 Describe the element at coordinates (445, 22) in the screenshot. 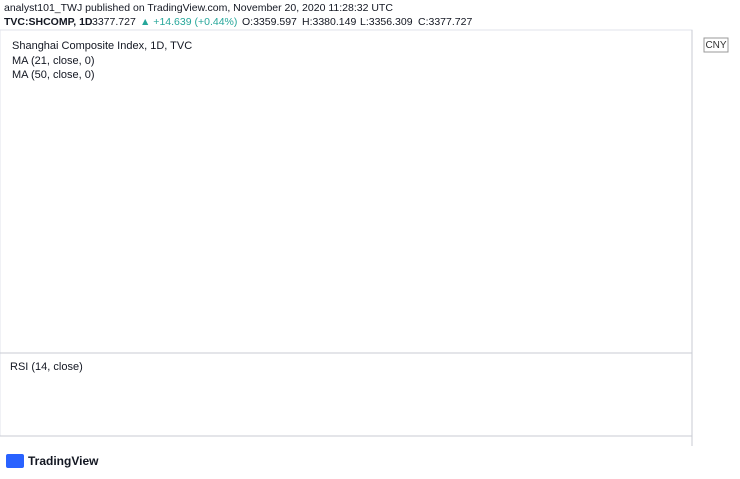

I see `ohlc-close: C:3377.727` at that location.